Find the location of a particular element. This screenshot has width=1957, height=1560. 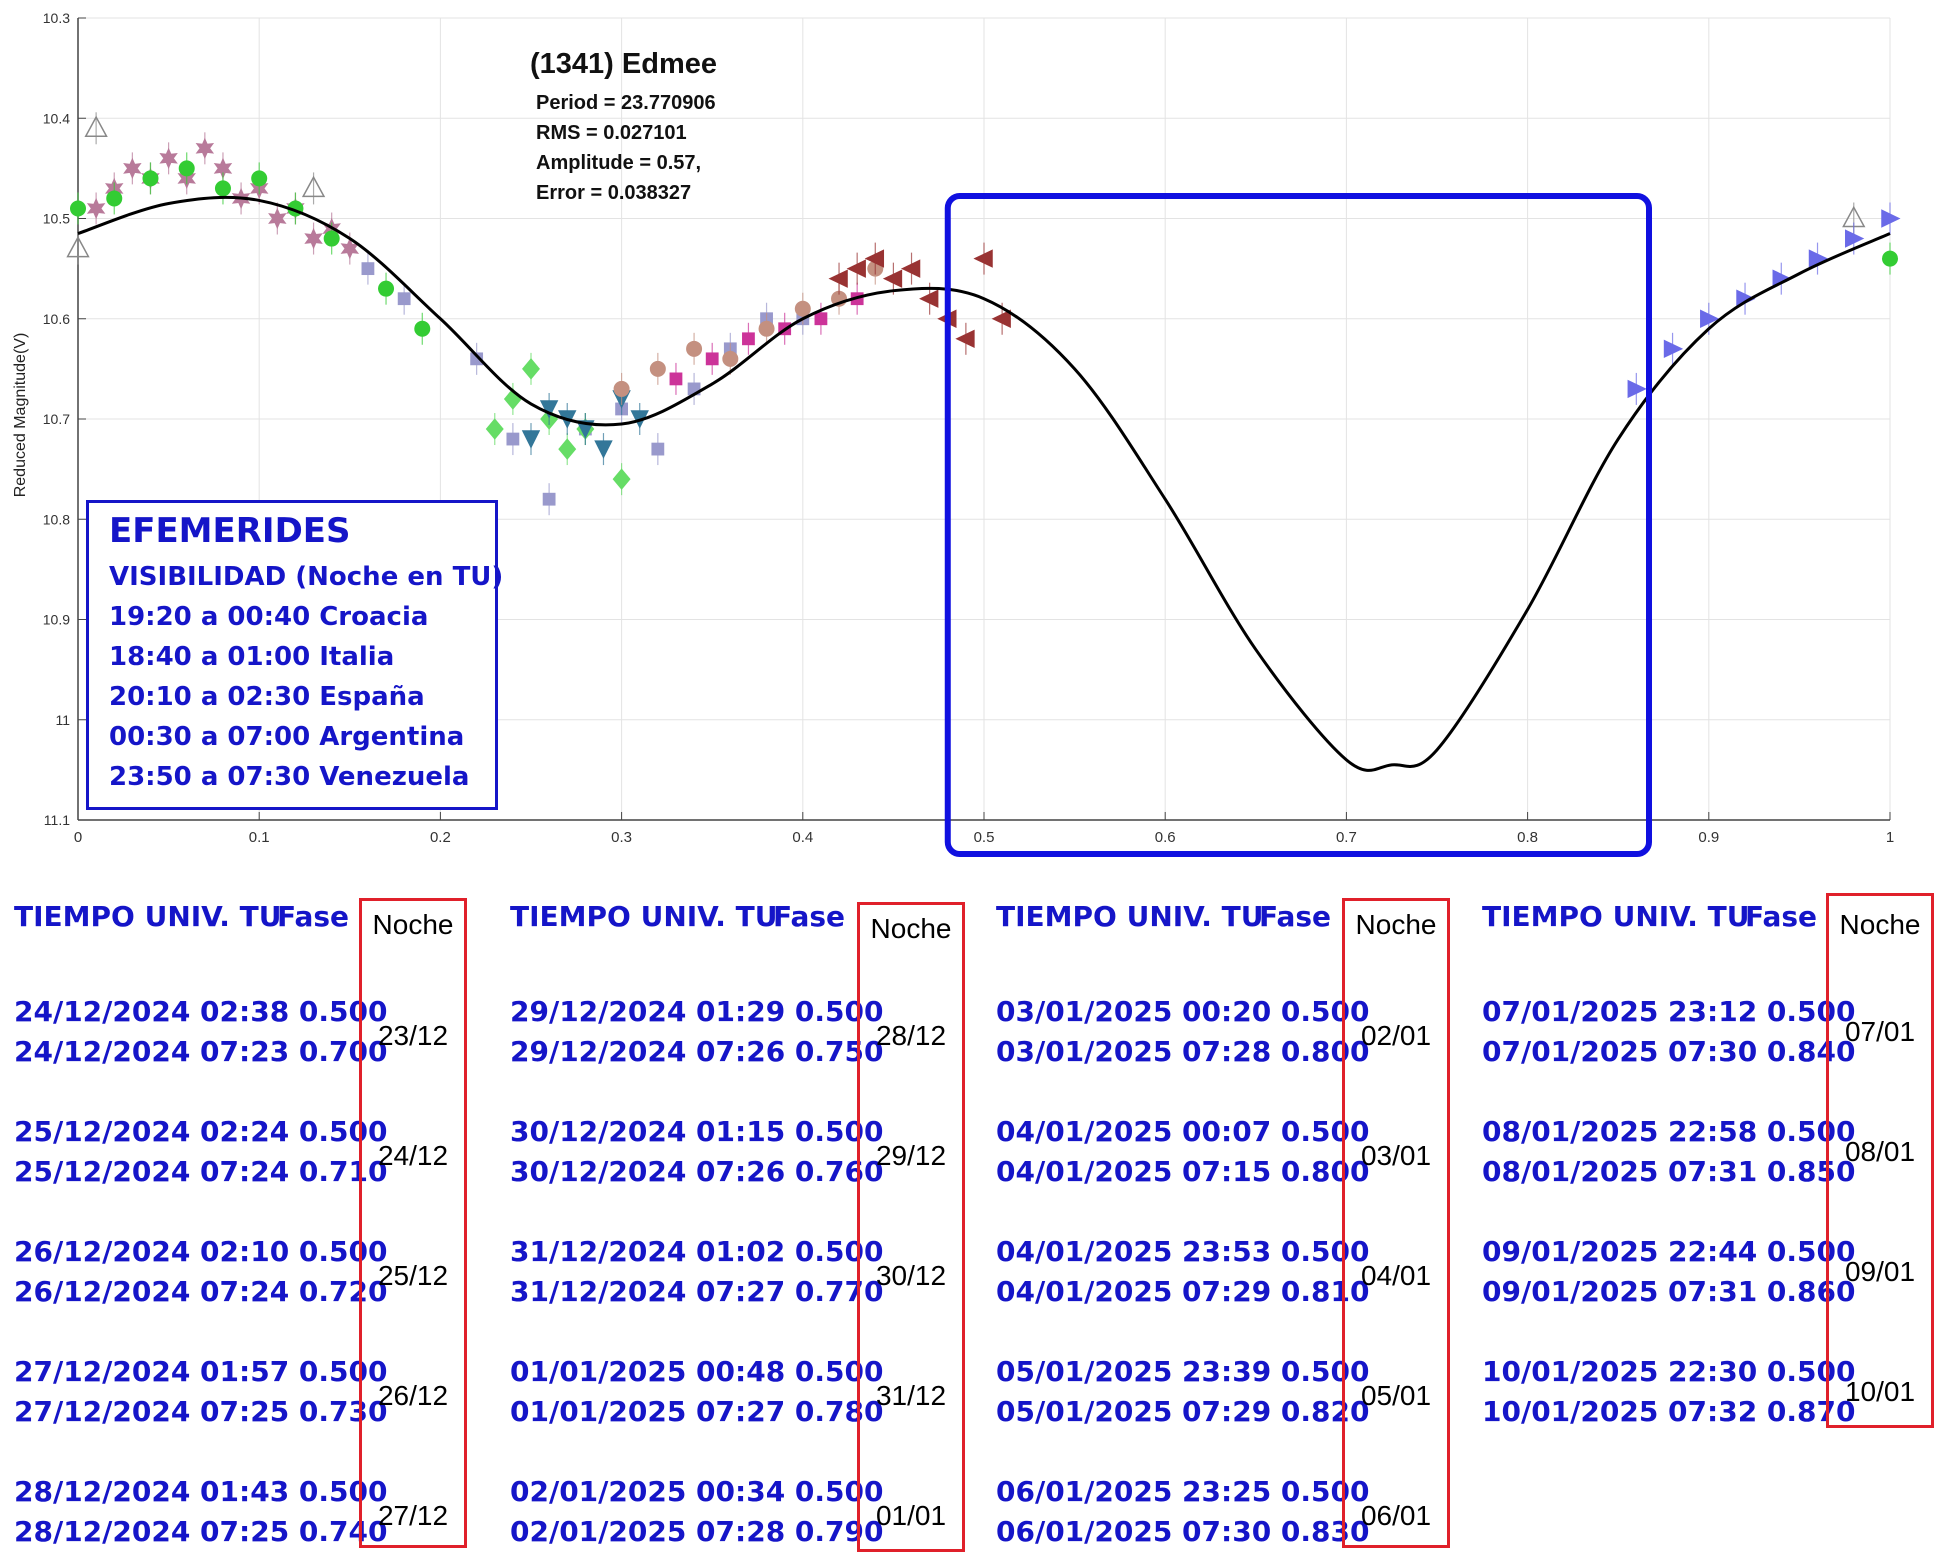

table-row: 24/12/2024 02:38 0.500 is located at coordinates (201, 1011).